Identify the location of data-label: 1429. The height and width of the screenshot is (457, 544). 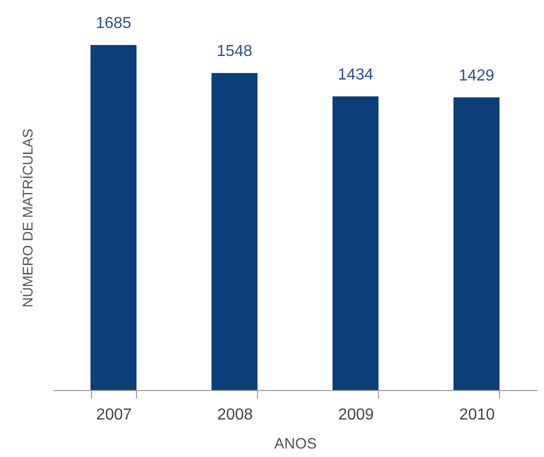
(476, 75).